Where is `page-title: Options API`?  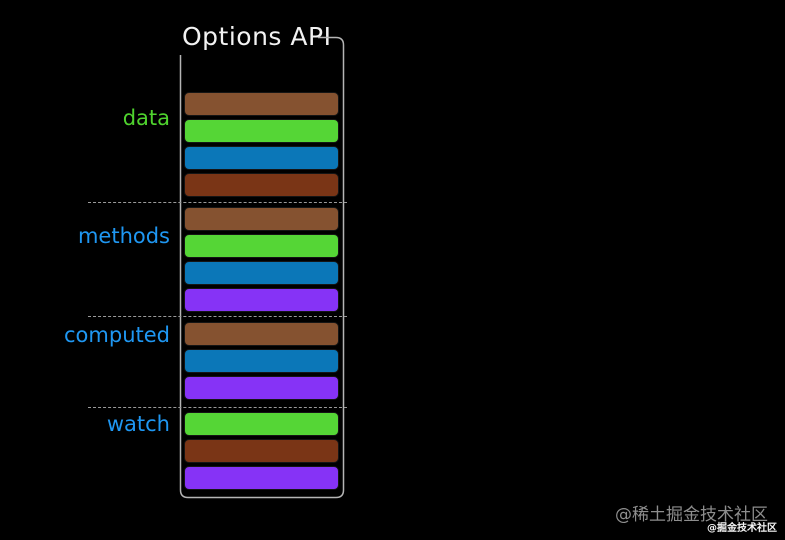 page-title: Options API is located at coordinates (257, 36).